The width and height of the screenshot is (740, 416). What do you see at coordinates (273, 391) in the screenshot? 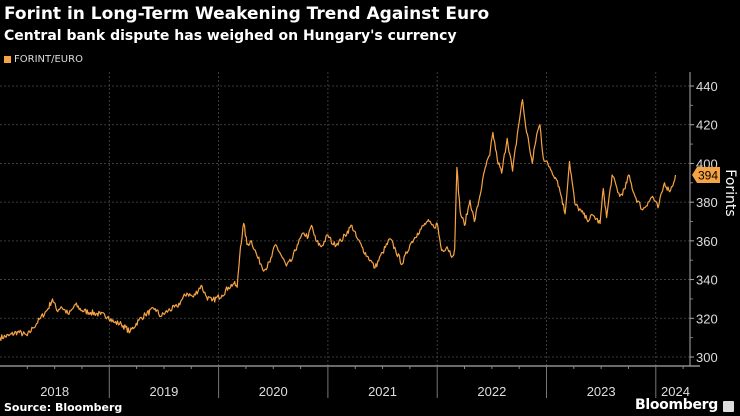
I see `x-tick-label: 2020` at bounding box center [273, 391].